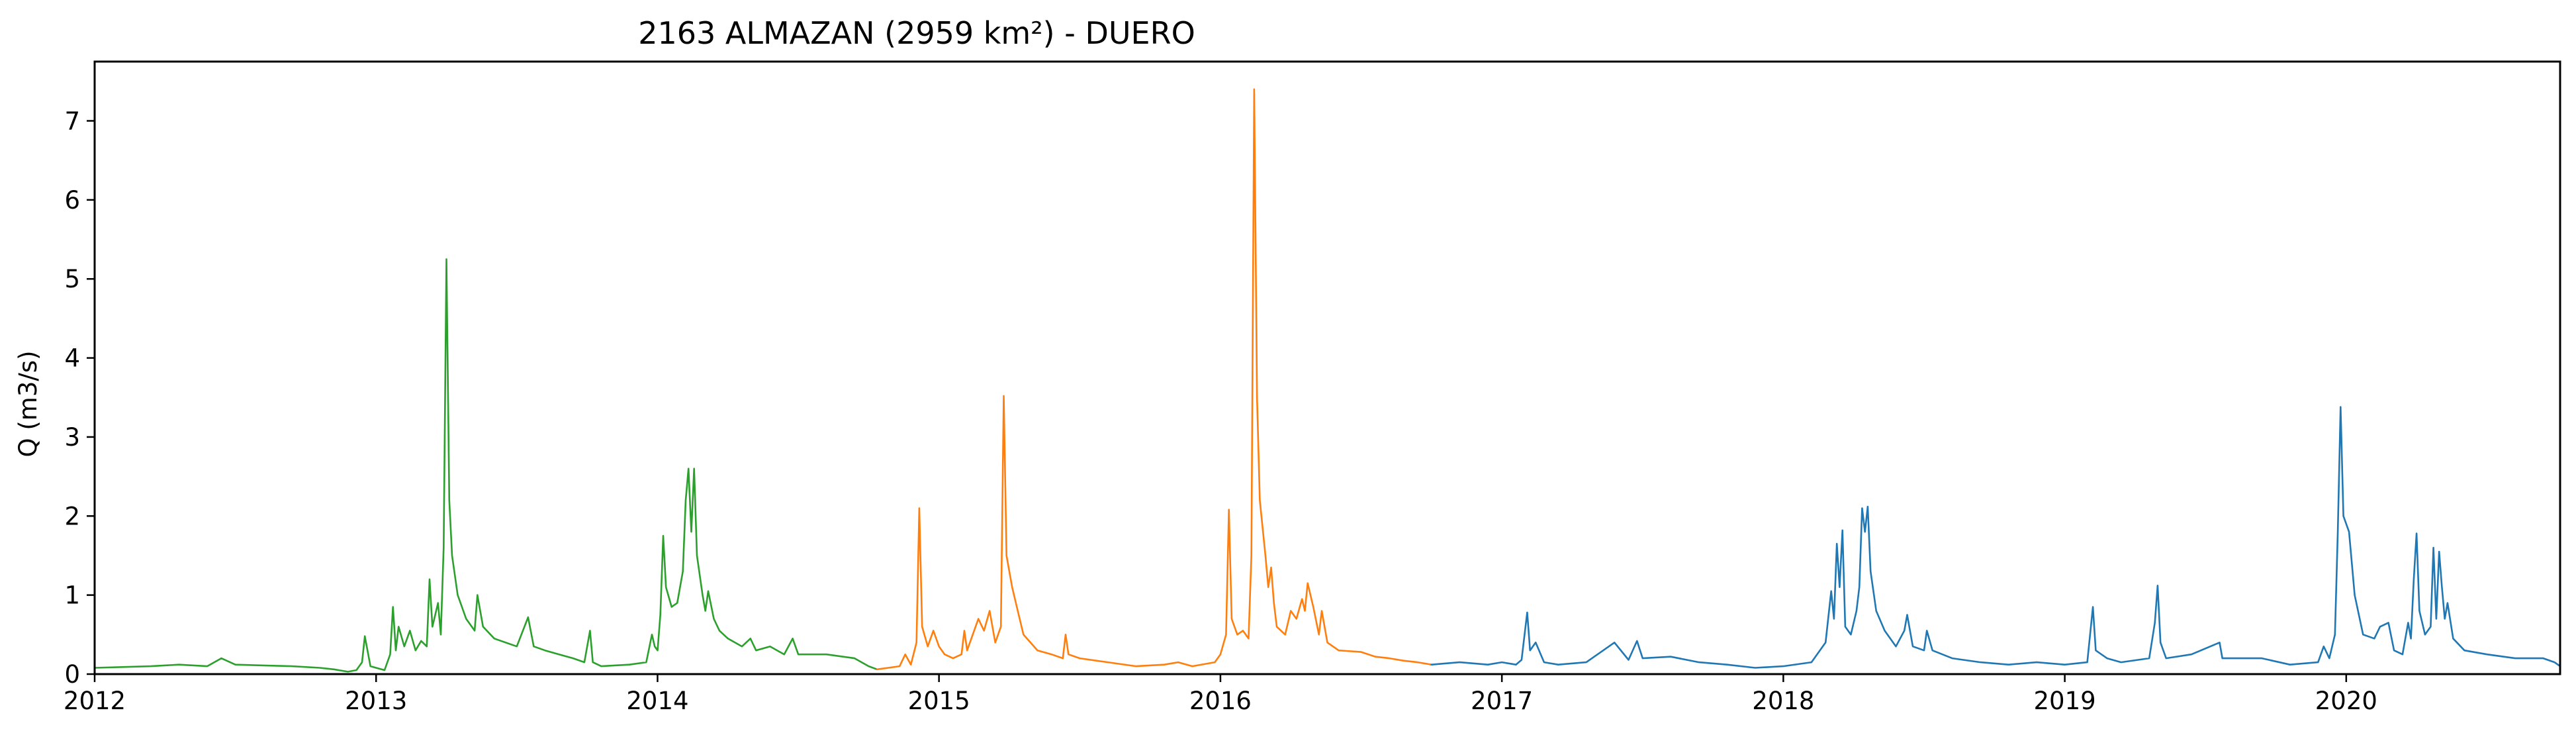 This screenshot has height=739, width=2576. What do you see at coordinates (95, 701) in the screenshot?
I see `x-tick-label: 2012` at bounding box center [95, 701].